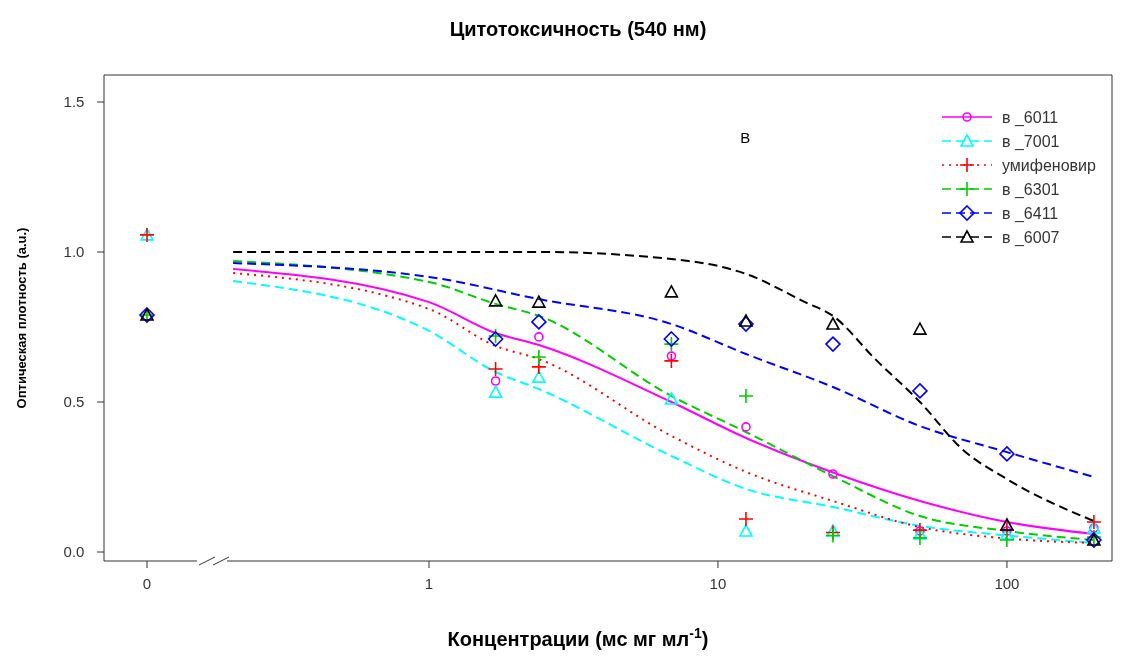  What do you see at coordinates (578, 29) in the screenshot?
I see `chart-title: Цитотоксичность (540 нм)` at bounding box center [578, 29].